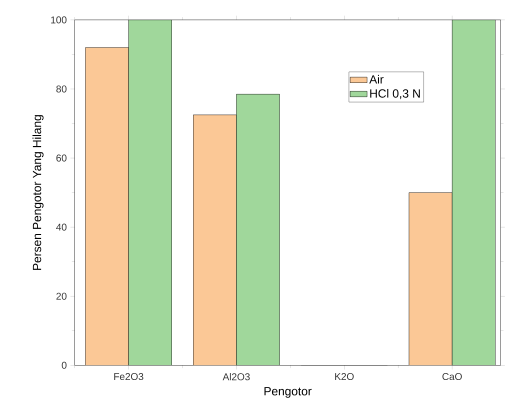 This screenshot has width=505, height=419. I want to click on legend-label: Air, so click(376, 79).